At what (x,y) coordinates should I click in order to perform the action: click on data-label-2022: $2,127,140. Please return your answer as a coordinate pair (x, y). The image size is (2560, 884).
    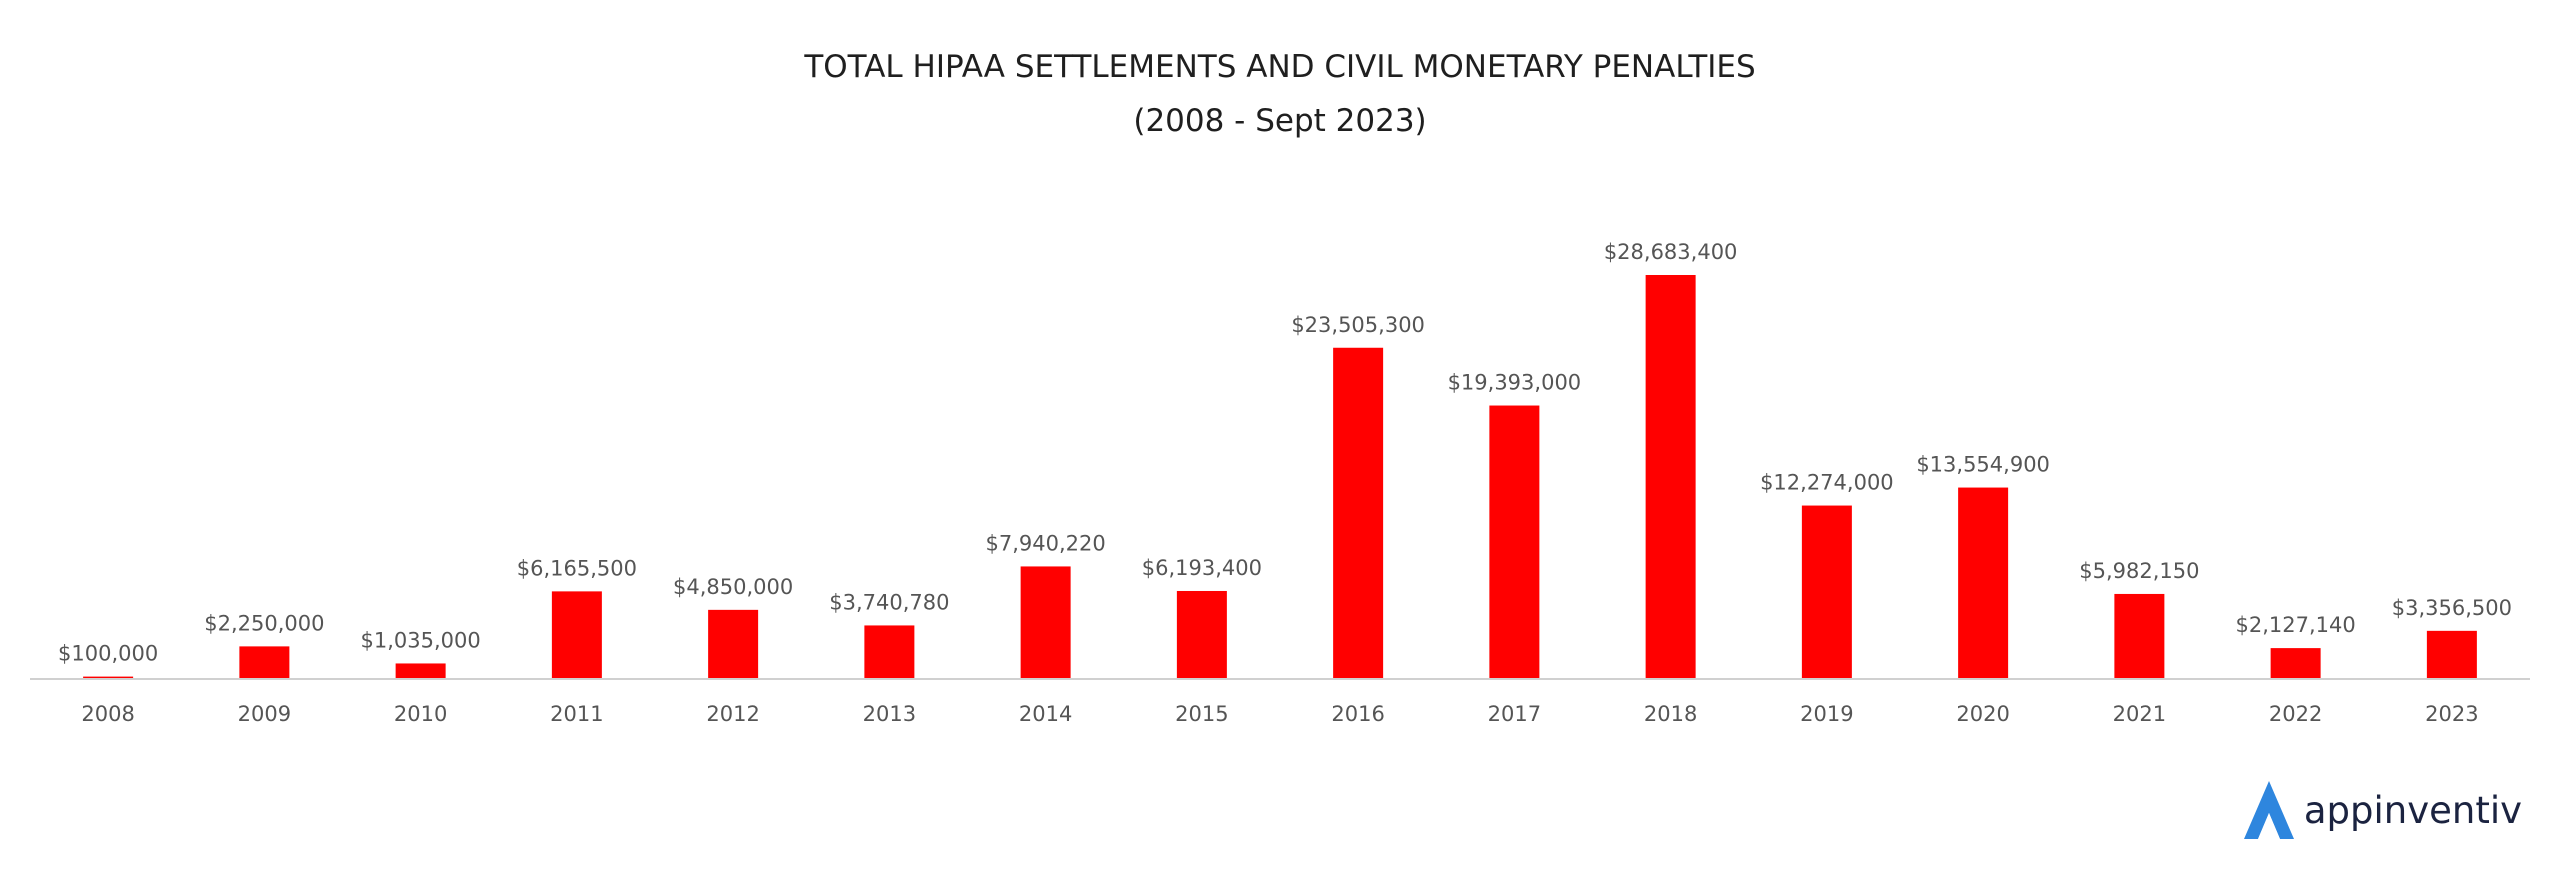
    Looking at the image, I should click on (2296, 625).